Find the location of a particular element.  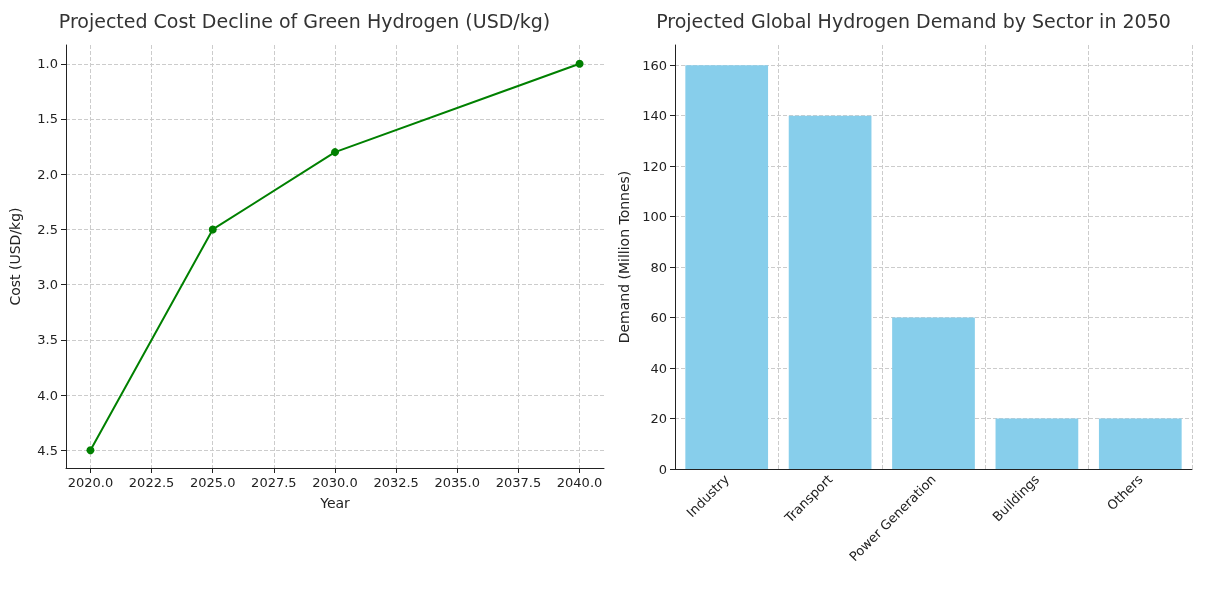

x-tick-label: 2035.0 is located at coordinates (457, 482).